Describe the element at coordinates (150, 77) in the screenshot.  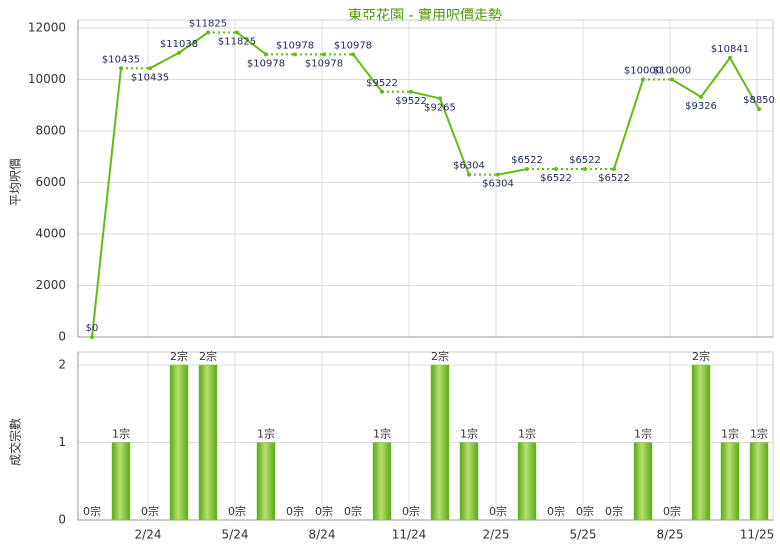
I see `data-label: $10435` at that location.